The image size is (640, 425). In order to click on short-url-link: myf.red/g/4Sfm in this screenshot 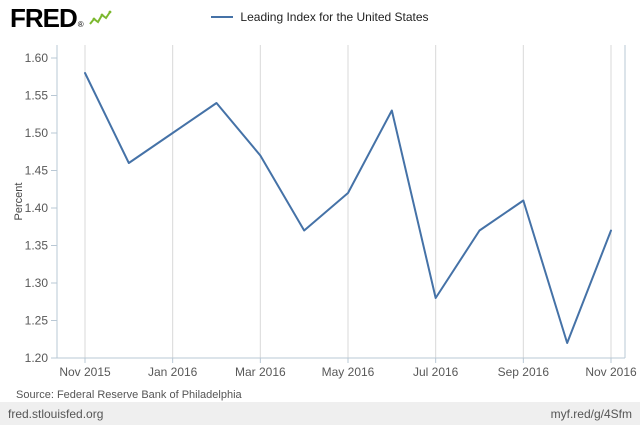, I will do `click(591, 413)`.